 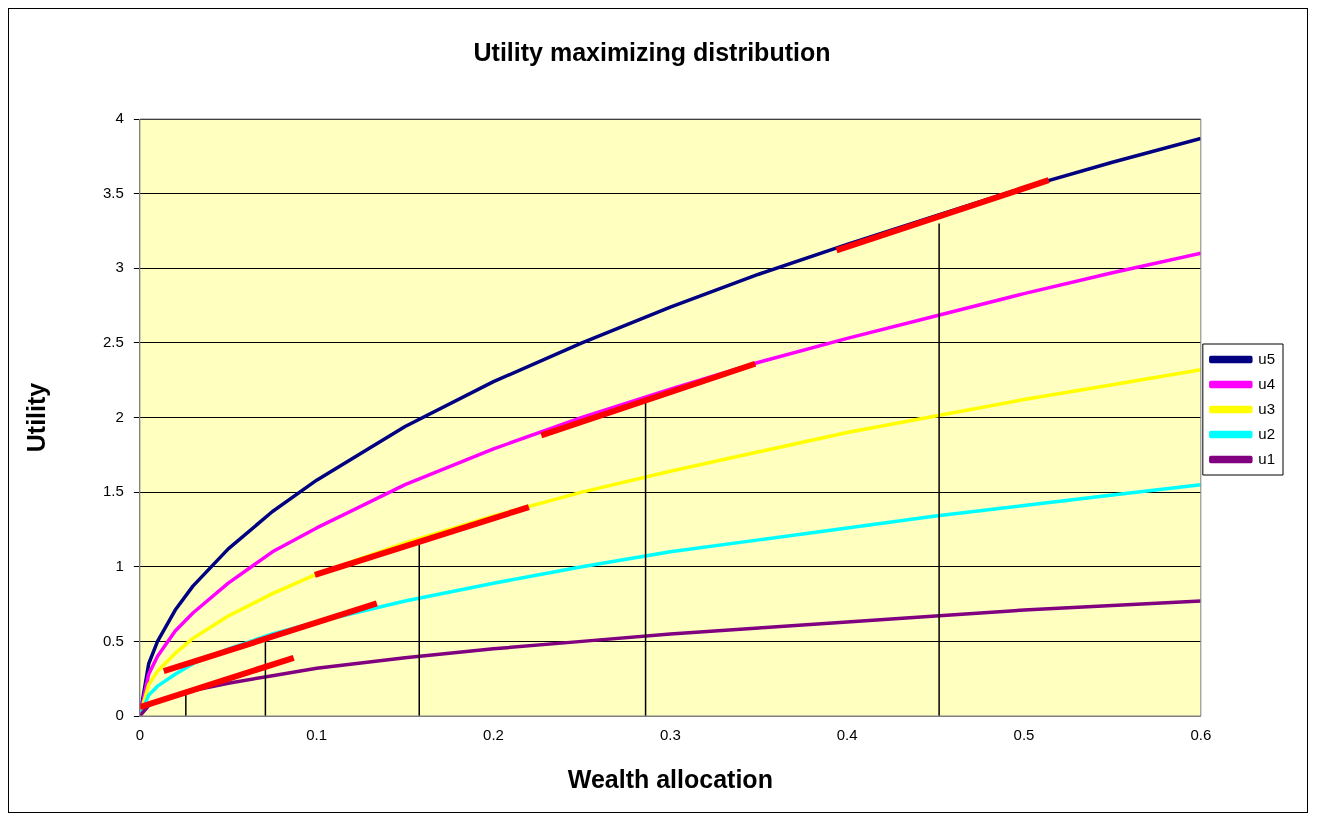 What do you see at coordinates (1266, 383) in the screenshot?
I see `legend-label: u4` at bounding box center [1266, 383].